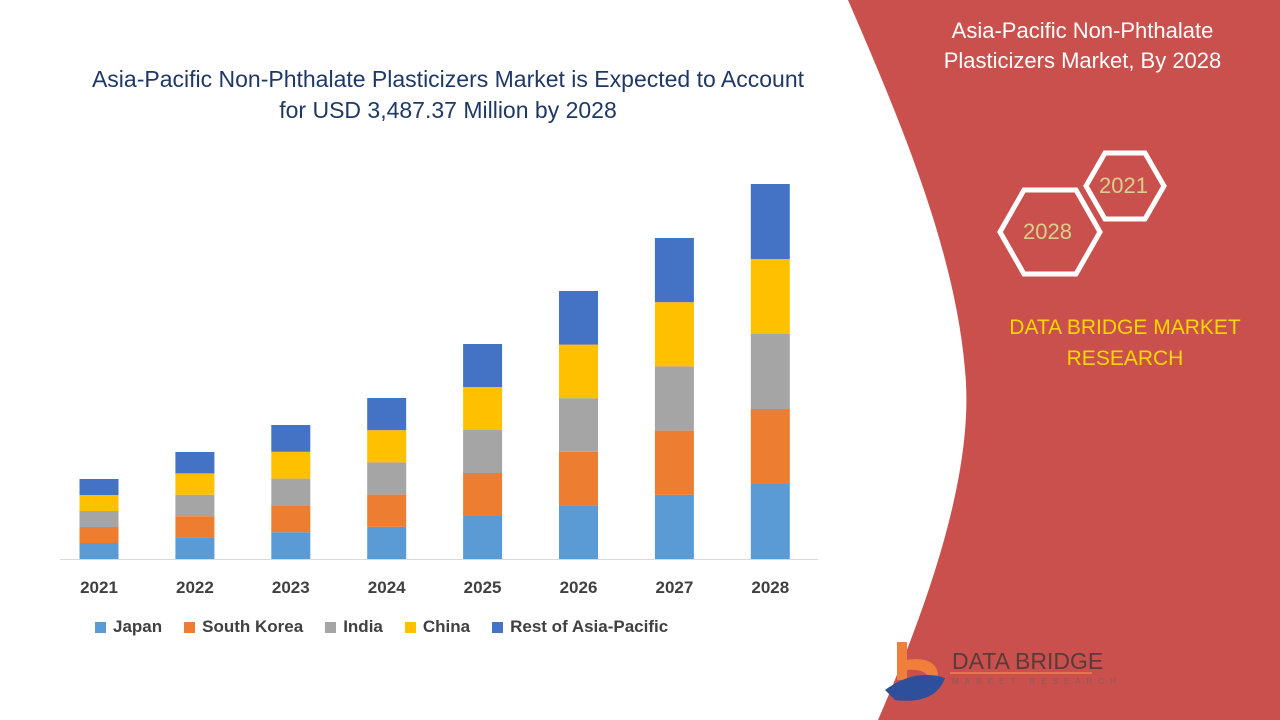  I want to click on x-tick-label: 2028, so click(770, 587).